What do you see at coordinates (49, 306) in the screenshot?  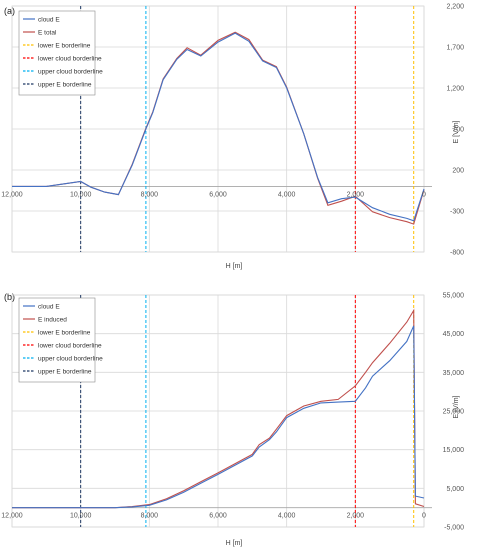 I see `legend-entry-b: cloud E` at bounding box center [49, 306].